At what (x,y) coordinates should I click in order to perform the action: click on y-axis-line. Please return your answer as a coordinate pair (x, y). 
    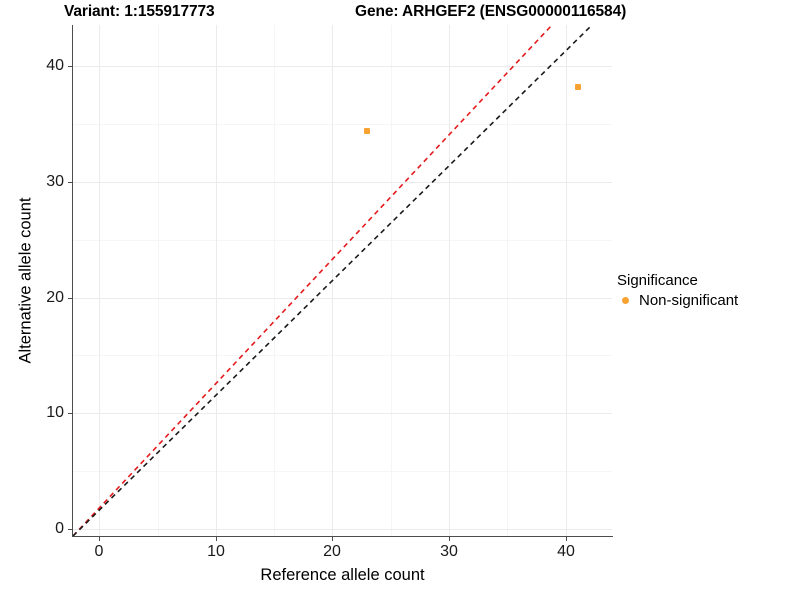
    Looking at the image, I should click on (72, 281).